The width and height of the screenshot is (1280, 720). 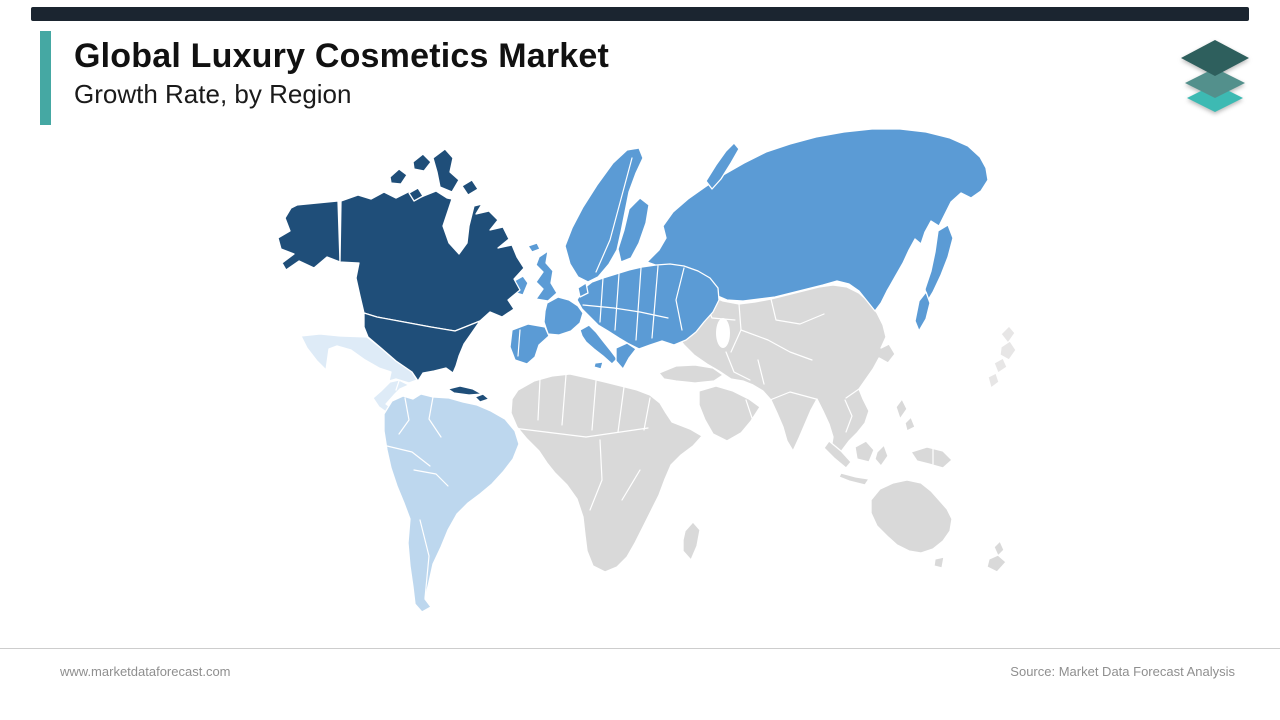 I want to click on map-cuba, so click(x=465, y=390).